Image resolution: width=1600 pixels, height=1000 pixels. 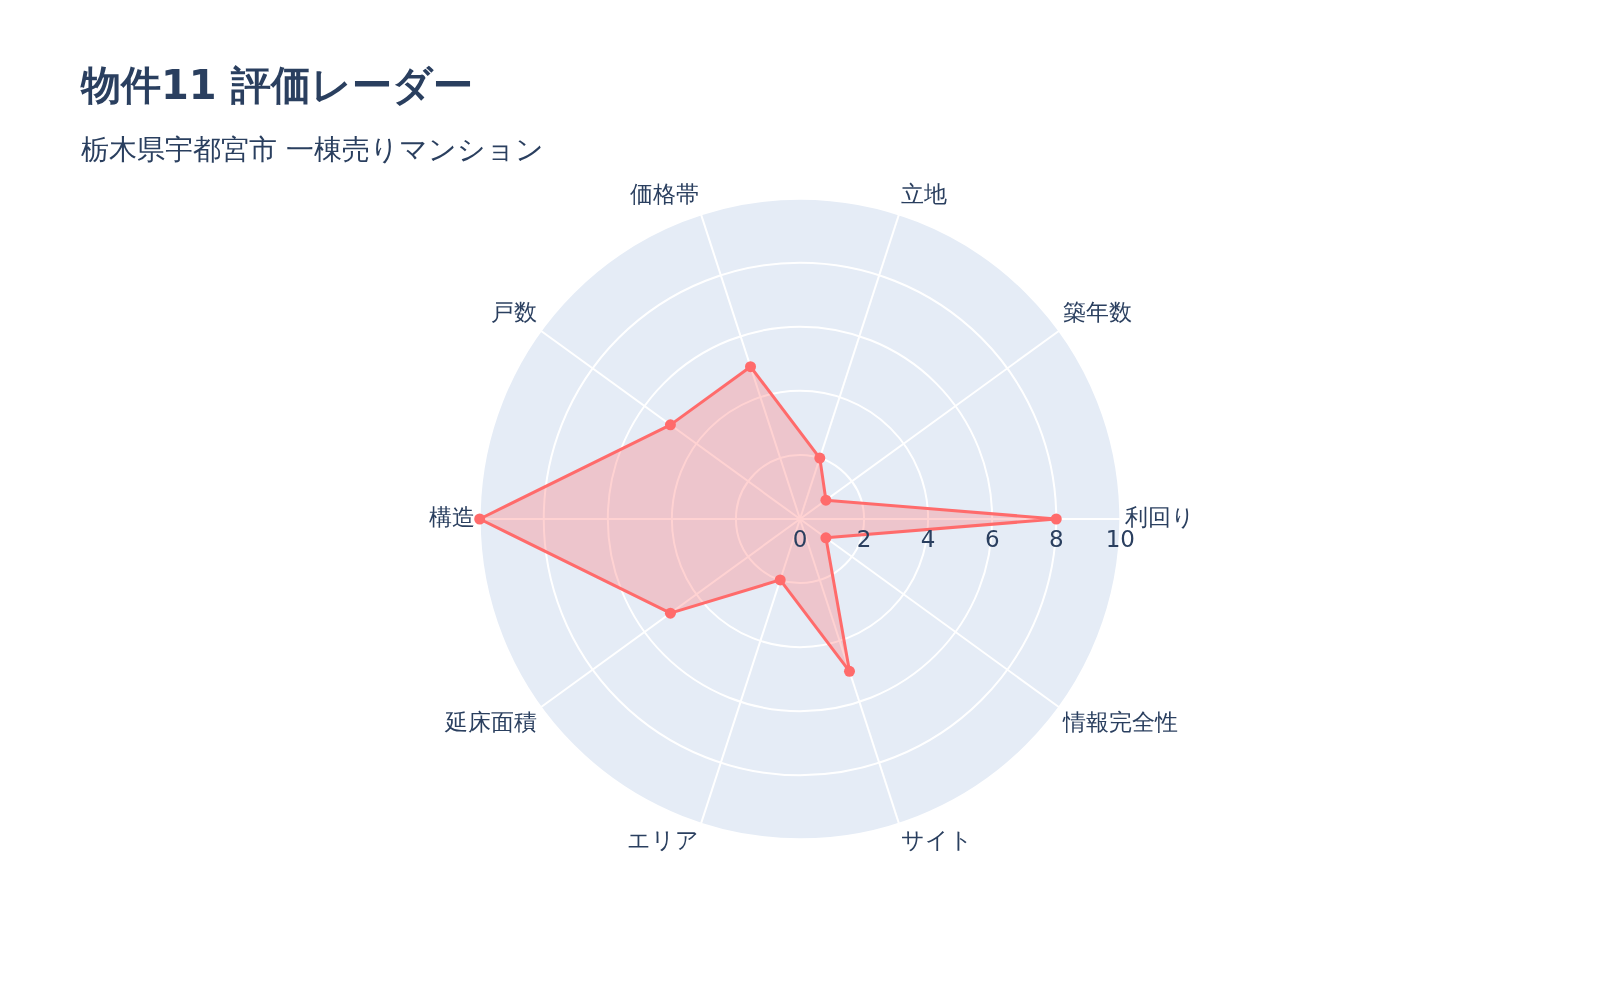 What do you see at coordinates (992, 538) in the screenshot?
I see `y-tick-label: 6` at bounding box center [992, 538].